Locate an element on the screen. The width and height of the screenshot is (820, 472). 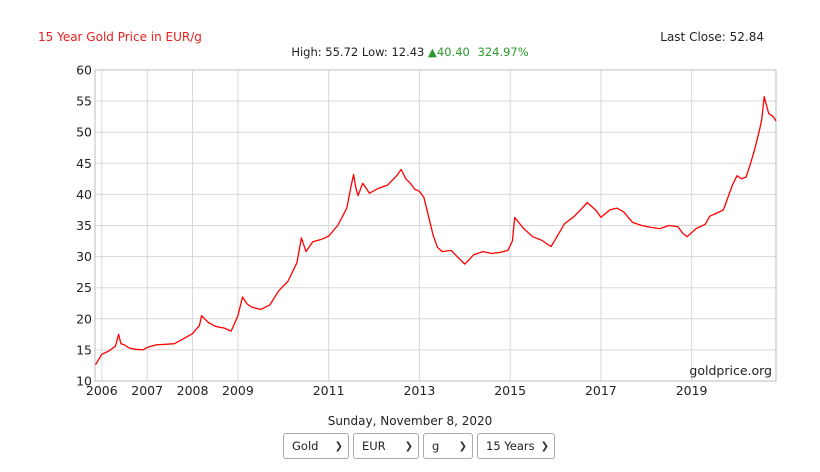
y-tick-label: 50 is located at coordinates (84, 132).